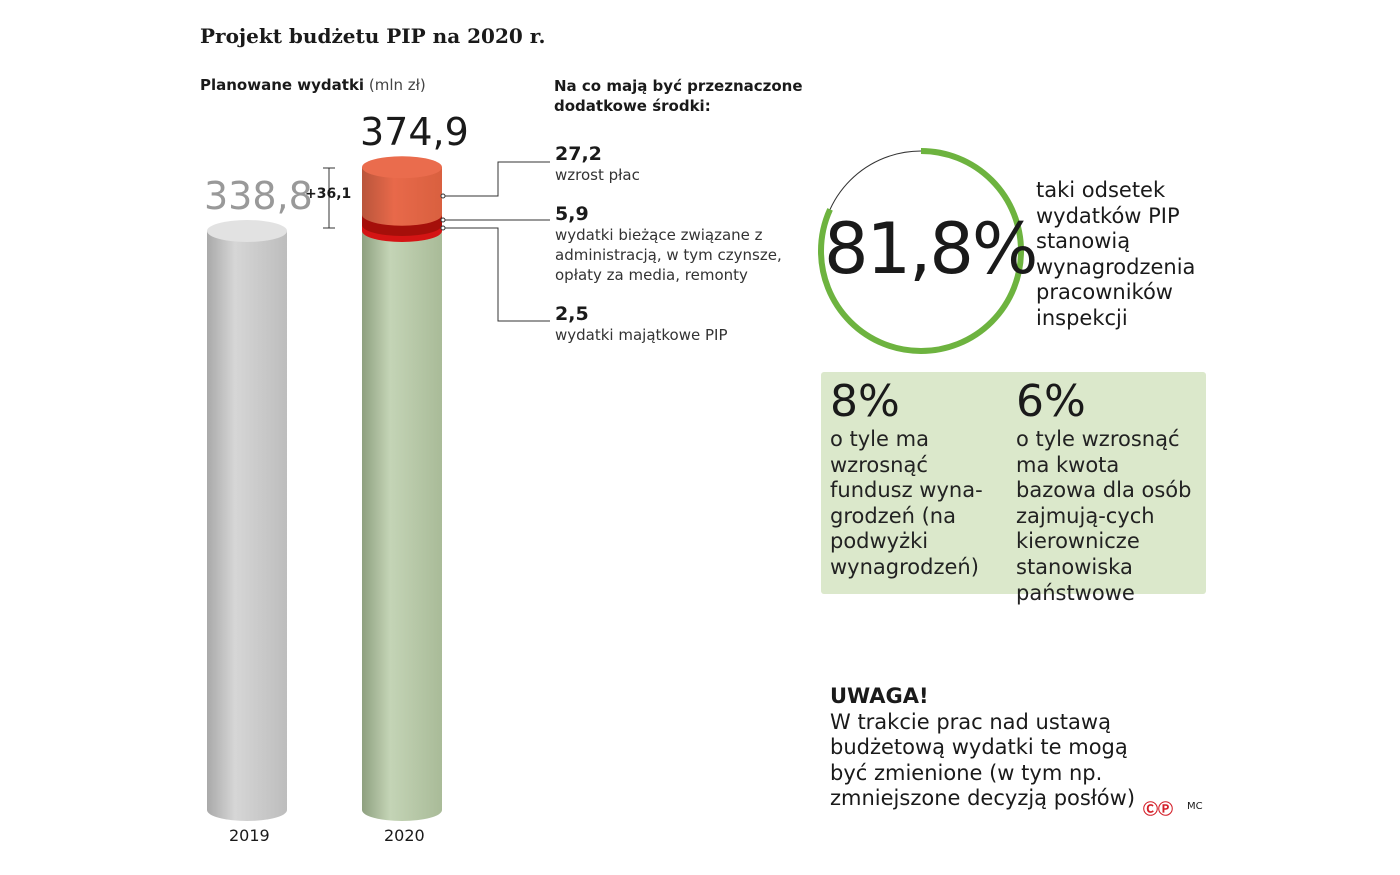  What do you see at coordinates (1195, 806) in the screenshot?
I see `credit: MC` at bounding box center [1195, 806].